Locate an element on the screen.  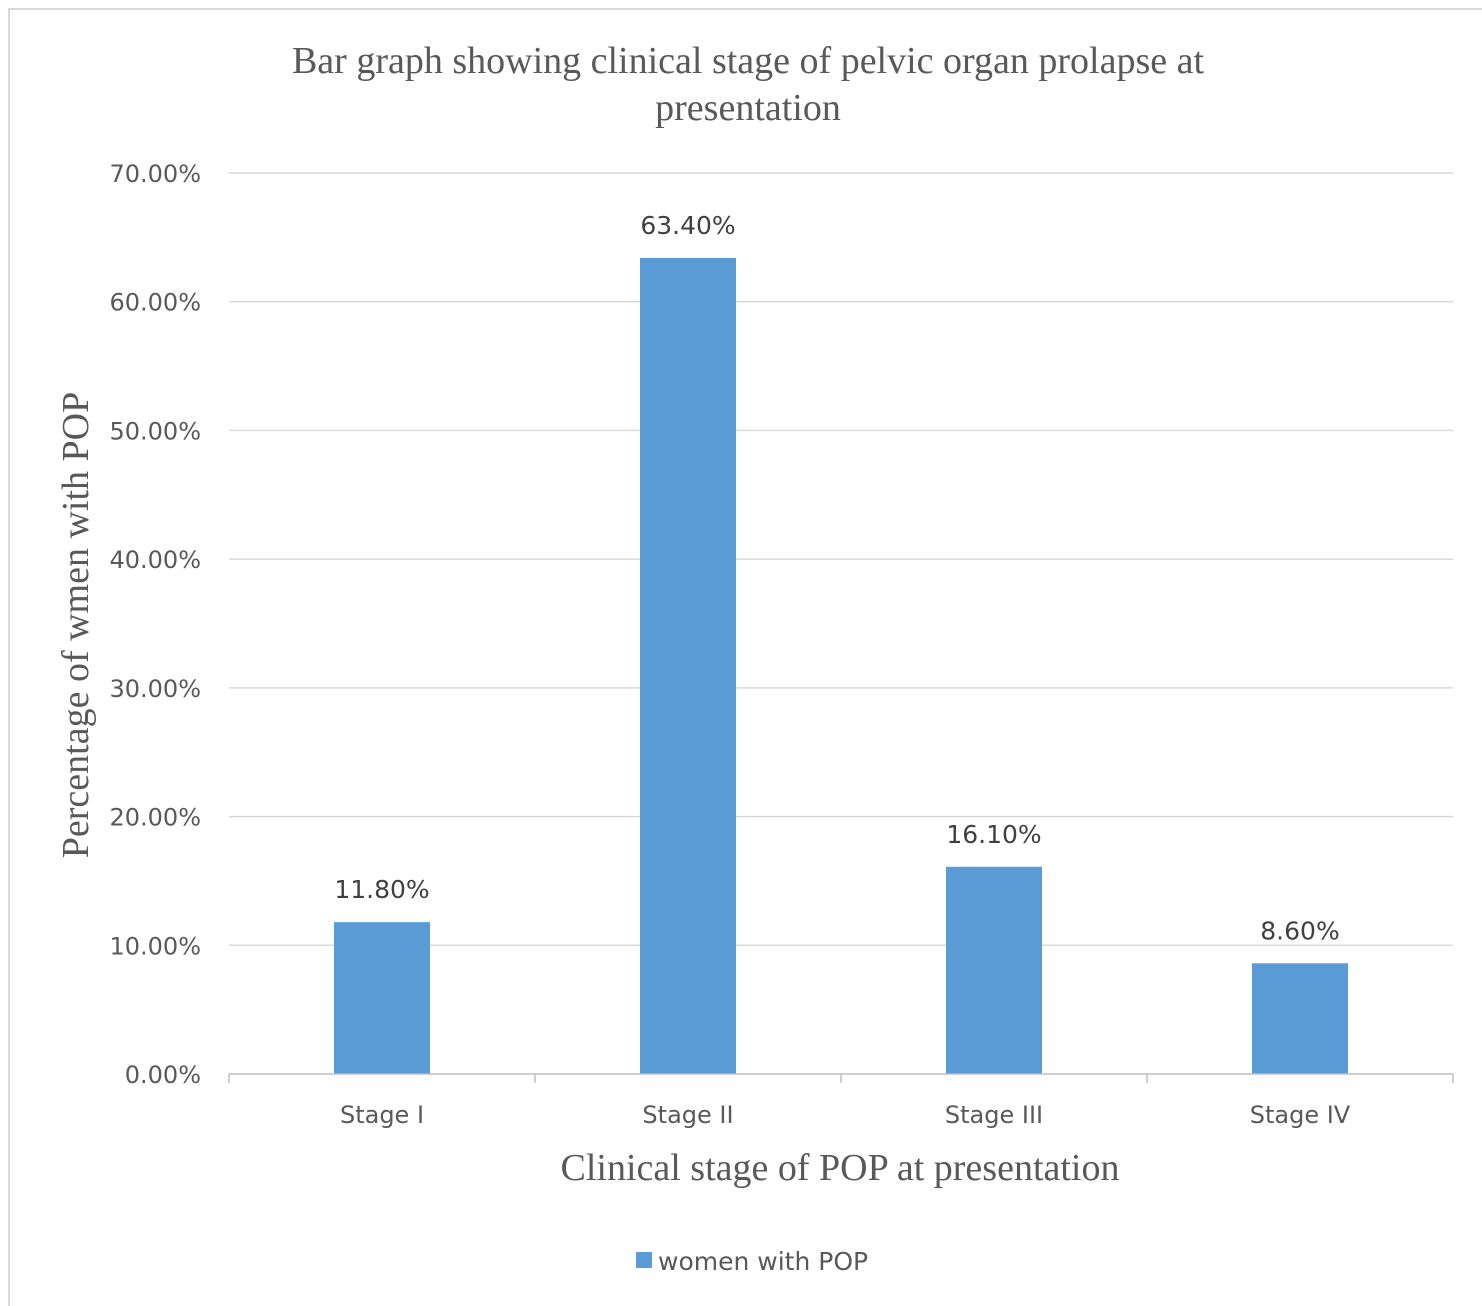
x-axis is located at coordinates (841, 1078).